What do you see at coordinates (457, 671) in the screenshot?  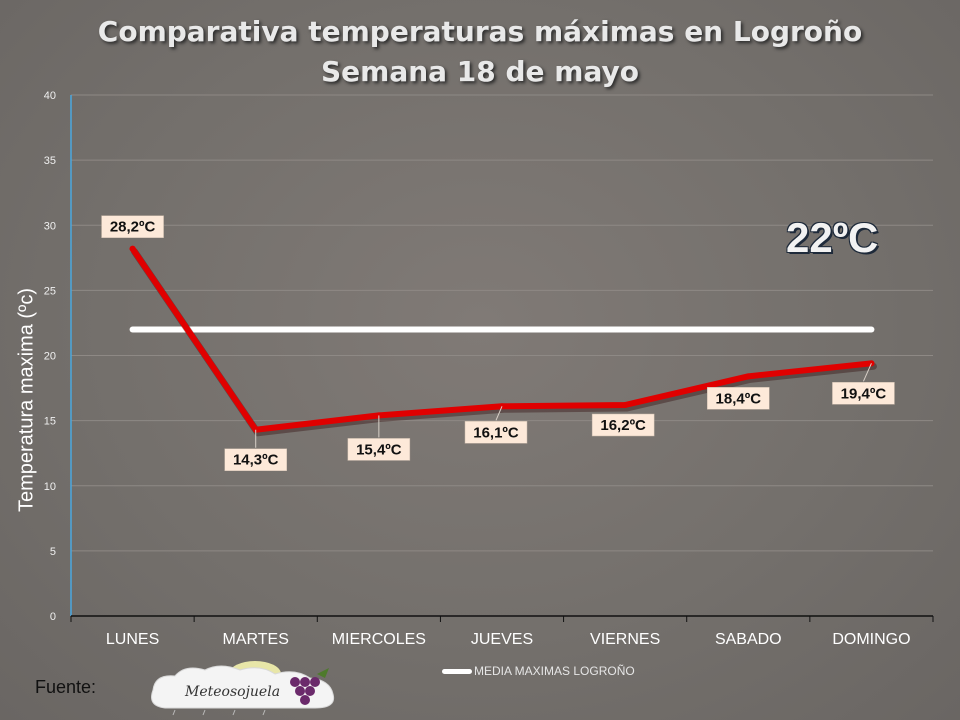 I see `legend-swatch-average` at bounding box center [457, 671].